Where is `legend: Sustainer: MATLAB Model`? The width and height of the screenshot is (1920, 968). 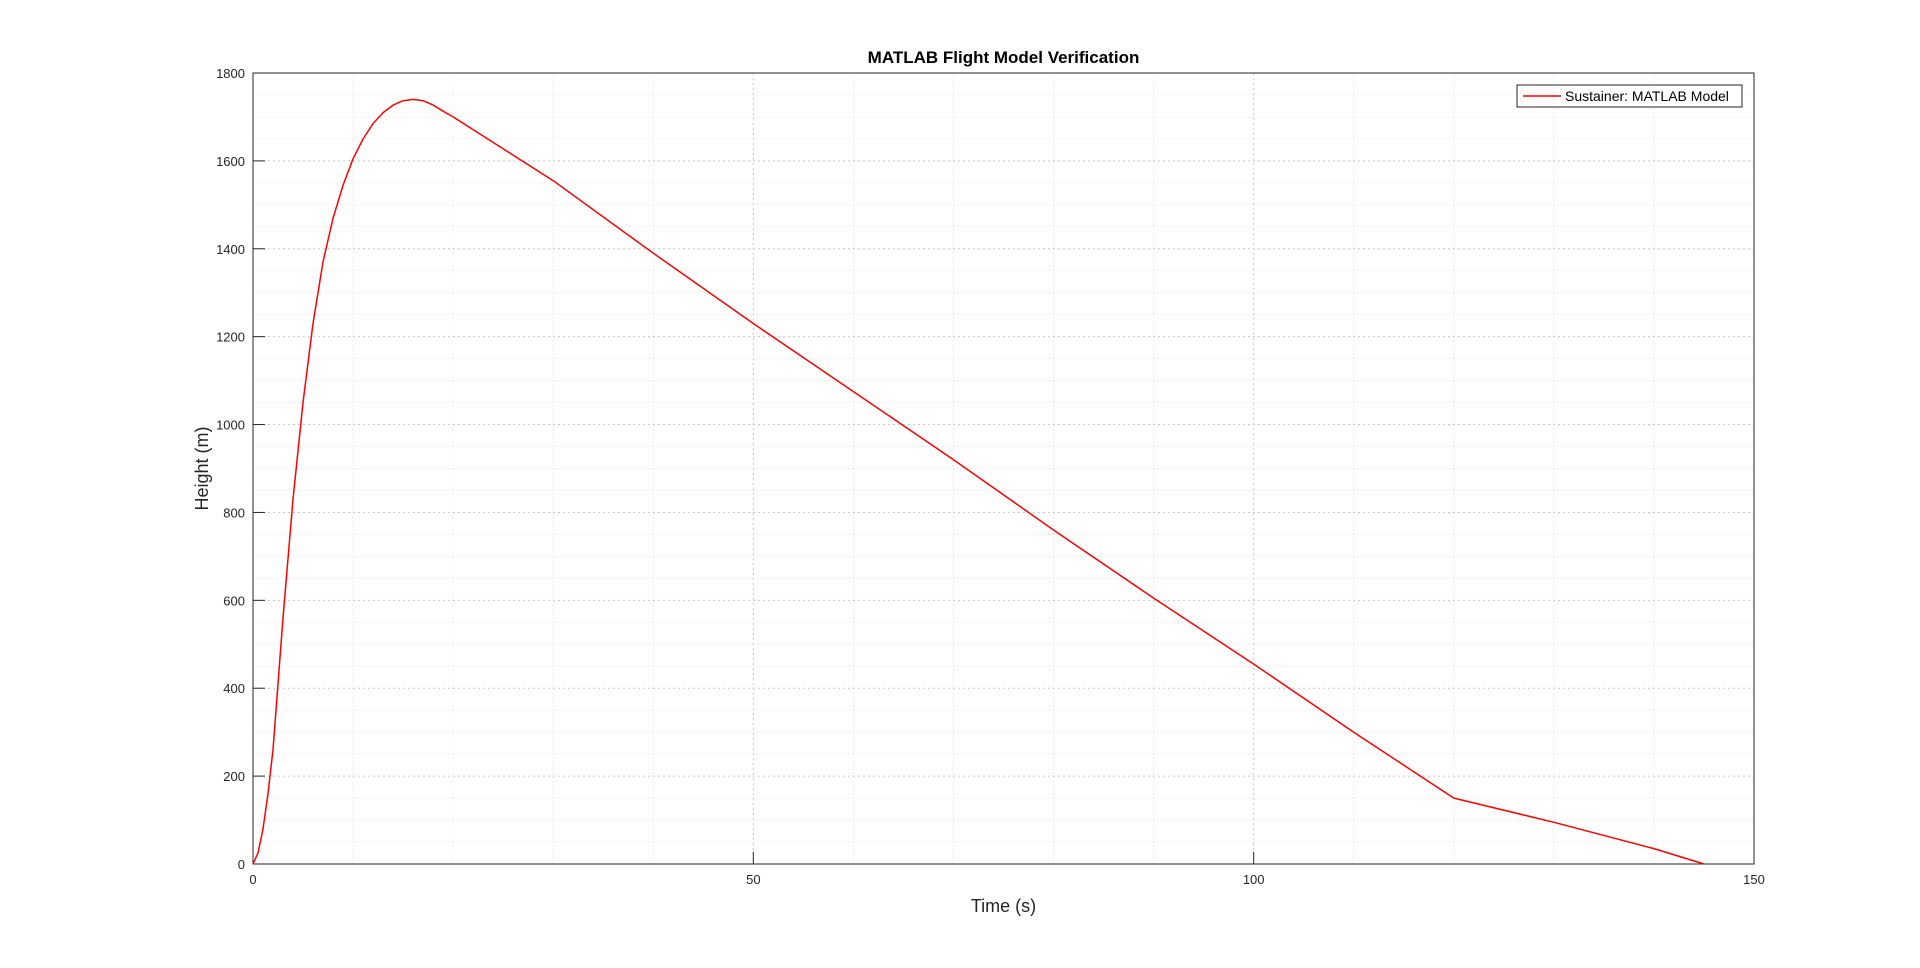 legend: Sustainer: MATLAB Model is located at coordinates (1629, 96).